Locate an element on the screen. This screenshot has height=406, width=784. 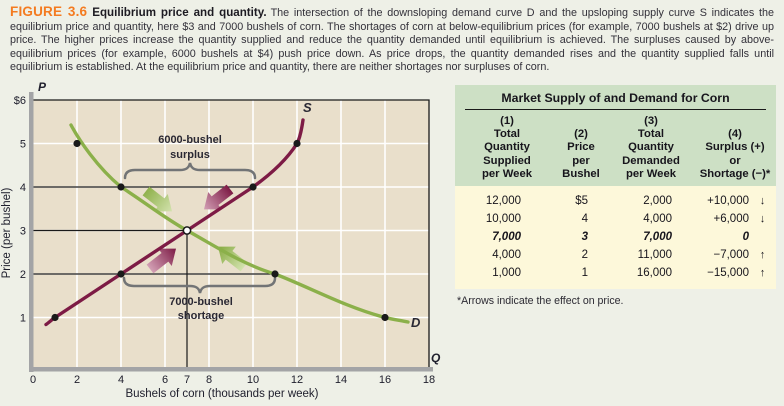
shortage-label: 7000-bushel shortage is located at coordinates (201, 309).